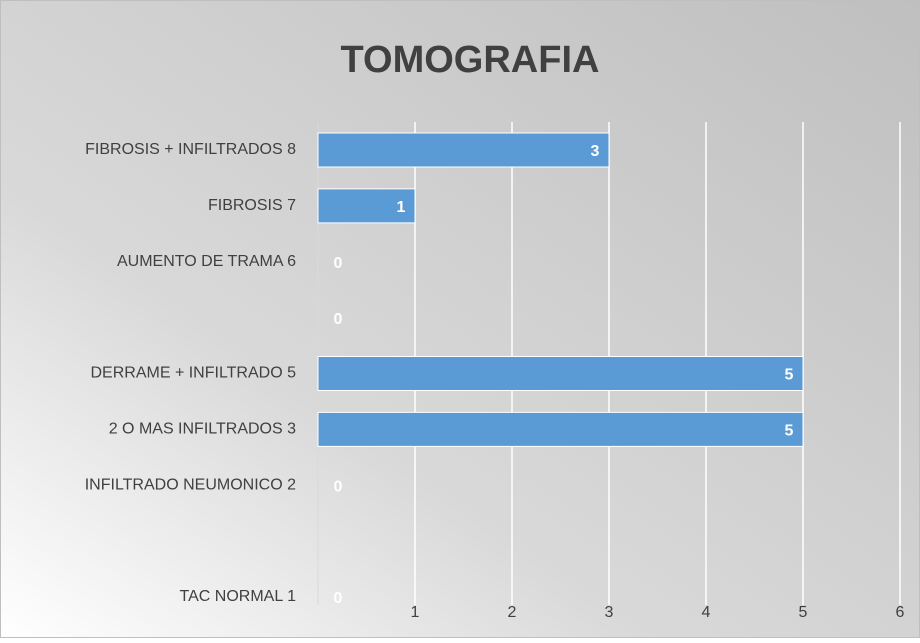  What do you see at coordinates (900, 612) in the screenshot?
I see `x-tick-label: 6` at bounding box center [900, 612].